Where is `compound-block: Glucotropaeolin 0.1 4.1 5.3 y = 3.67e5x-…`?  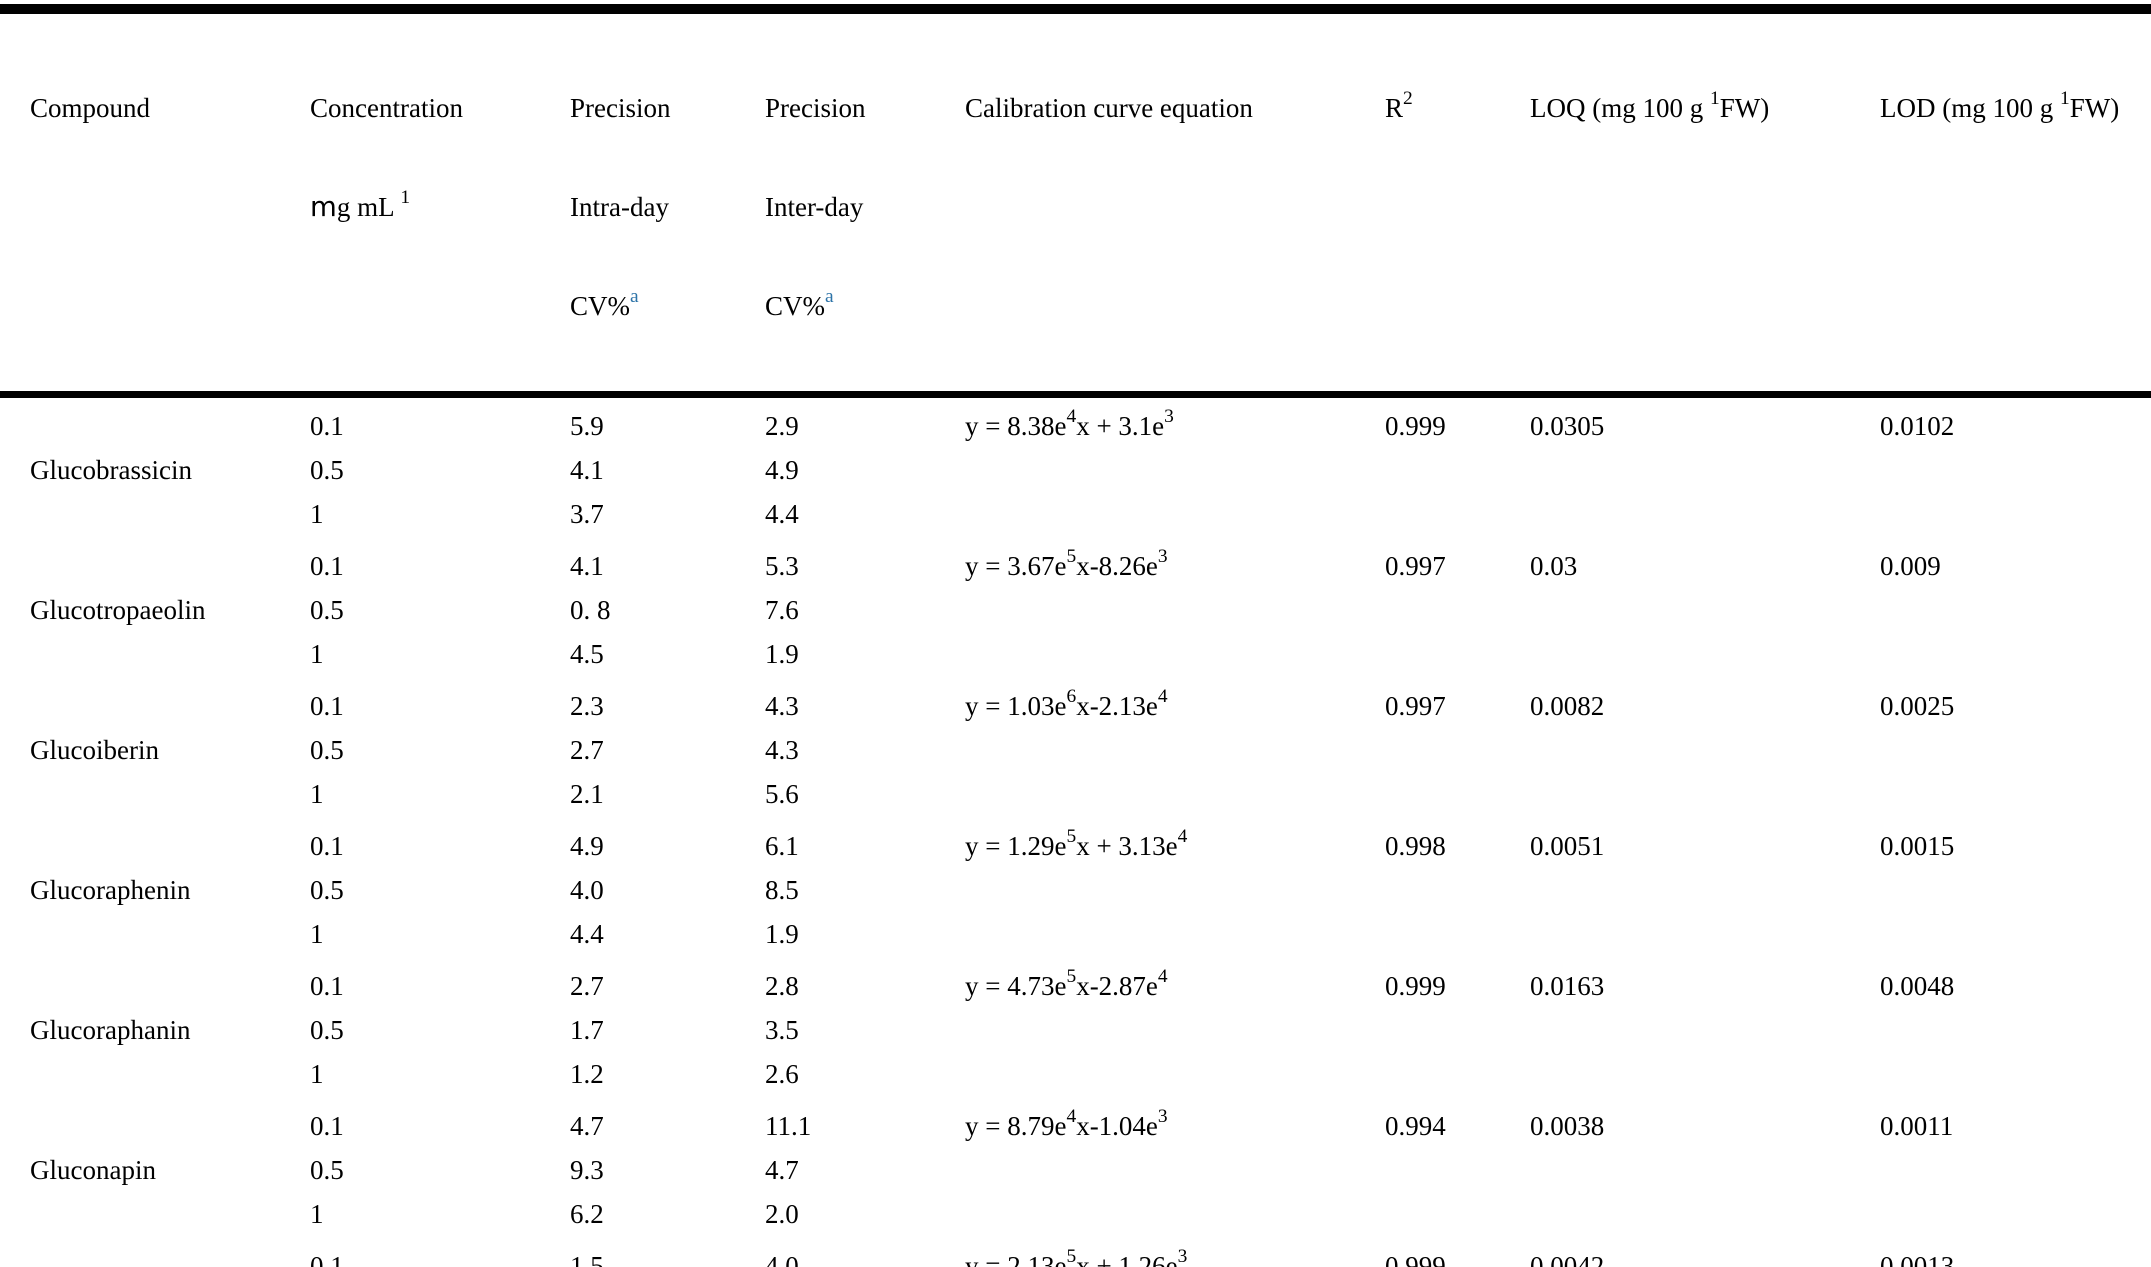 compound-block: Glucotropaeolin 0.1 4.1 5.3 y = 3.67e5x-… is located at coordinates (1075, 610).